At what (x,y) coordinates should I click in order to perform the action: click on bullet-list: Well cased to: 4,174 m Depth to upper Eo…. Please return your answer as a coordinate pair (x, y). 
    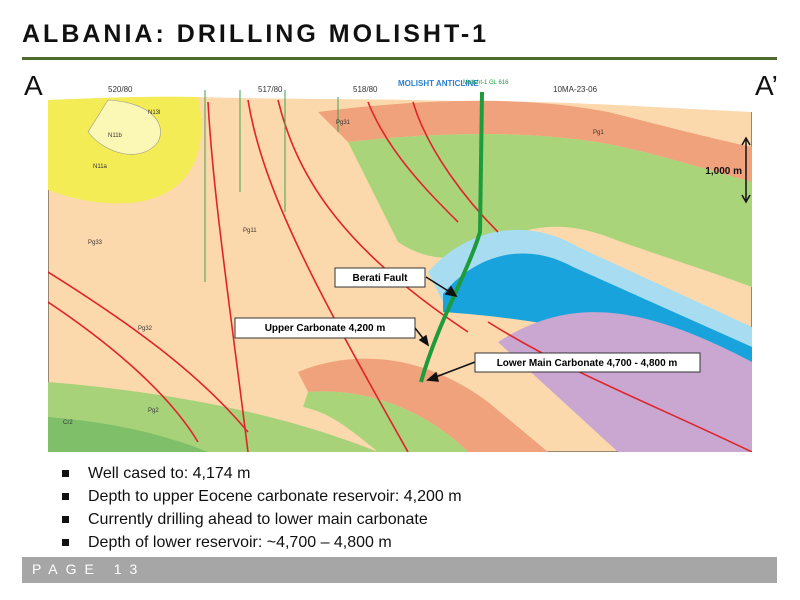
    Looking at the image, I should click on (261, 508).